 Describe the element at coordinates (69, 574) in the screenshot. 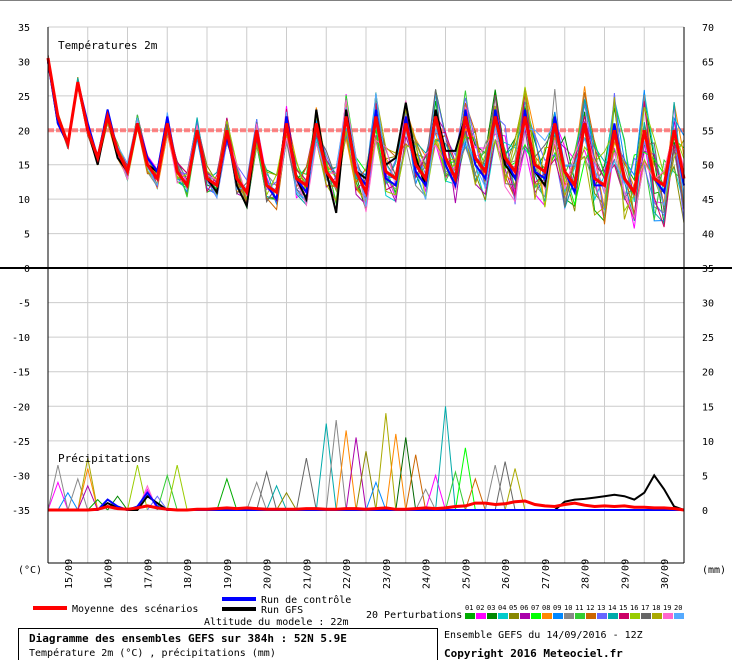

I see `x-date-label: 15/09` at that location.